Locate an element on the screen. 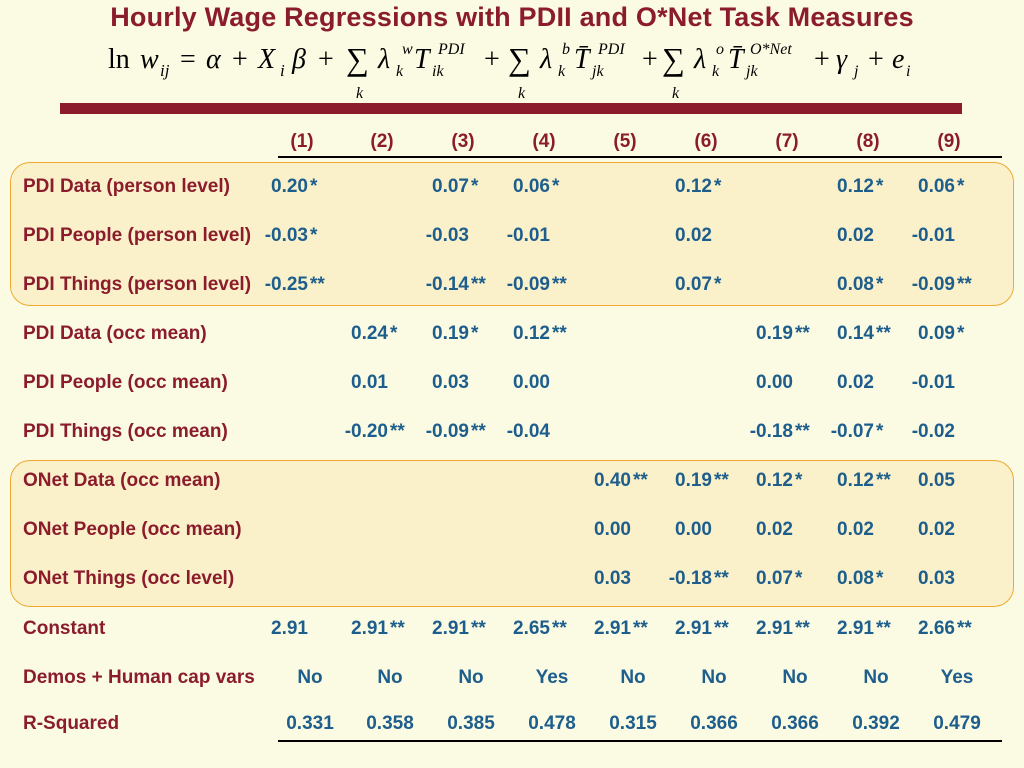  coefficient-value: 0.09 is located at coordinates (936, 333).